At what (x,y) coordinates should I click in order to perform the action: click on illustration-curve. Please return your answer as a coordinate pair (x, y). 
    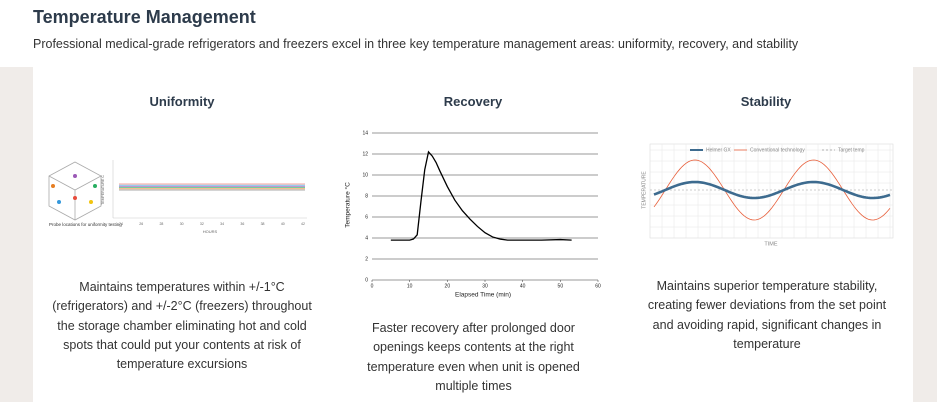
    Looking at the image, I should click on (772, 190).